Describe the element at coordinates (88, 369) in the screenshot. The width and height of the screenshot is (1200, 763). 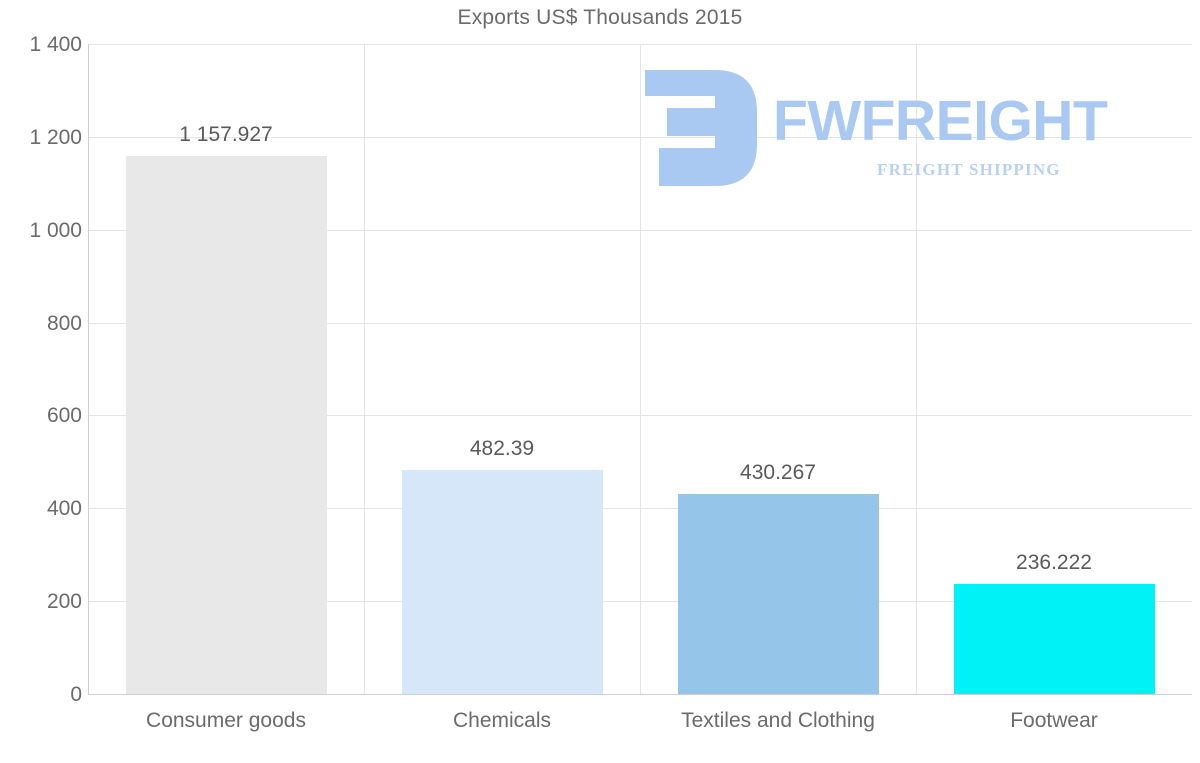
I see `y-axis-line` at that location.